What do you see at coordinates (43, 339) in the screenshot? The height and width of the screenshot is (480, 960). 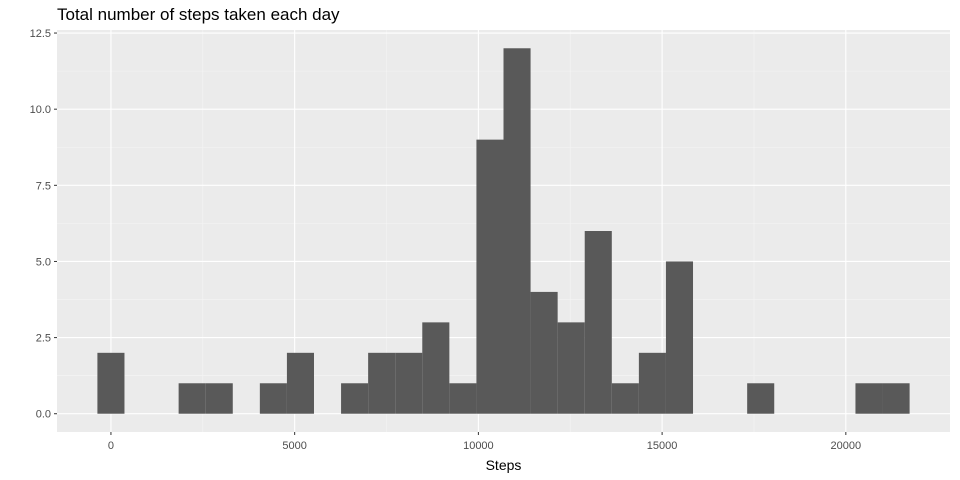 I see `y-tick-label: 2.5` at bounding box center [43, 339].